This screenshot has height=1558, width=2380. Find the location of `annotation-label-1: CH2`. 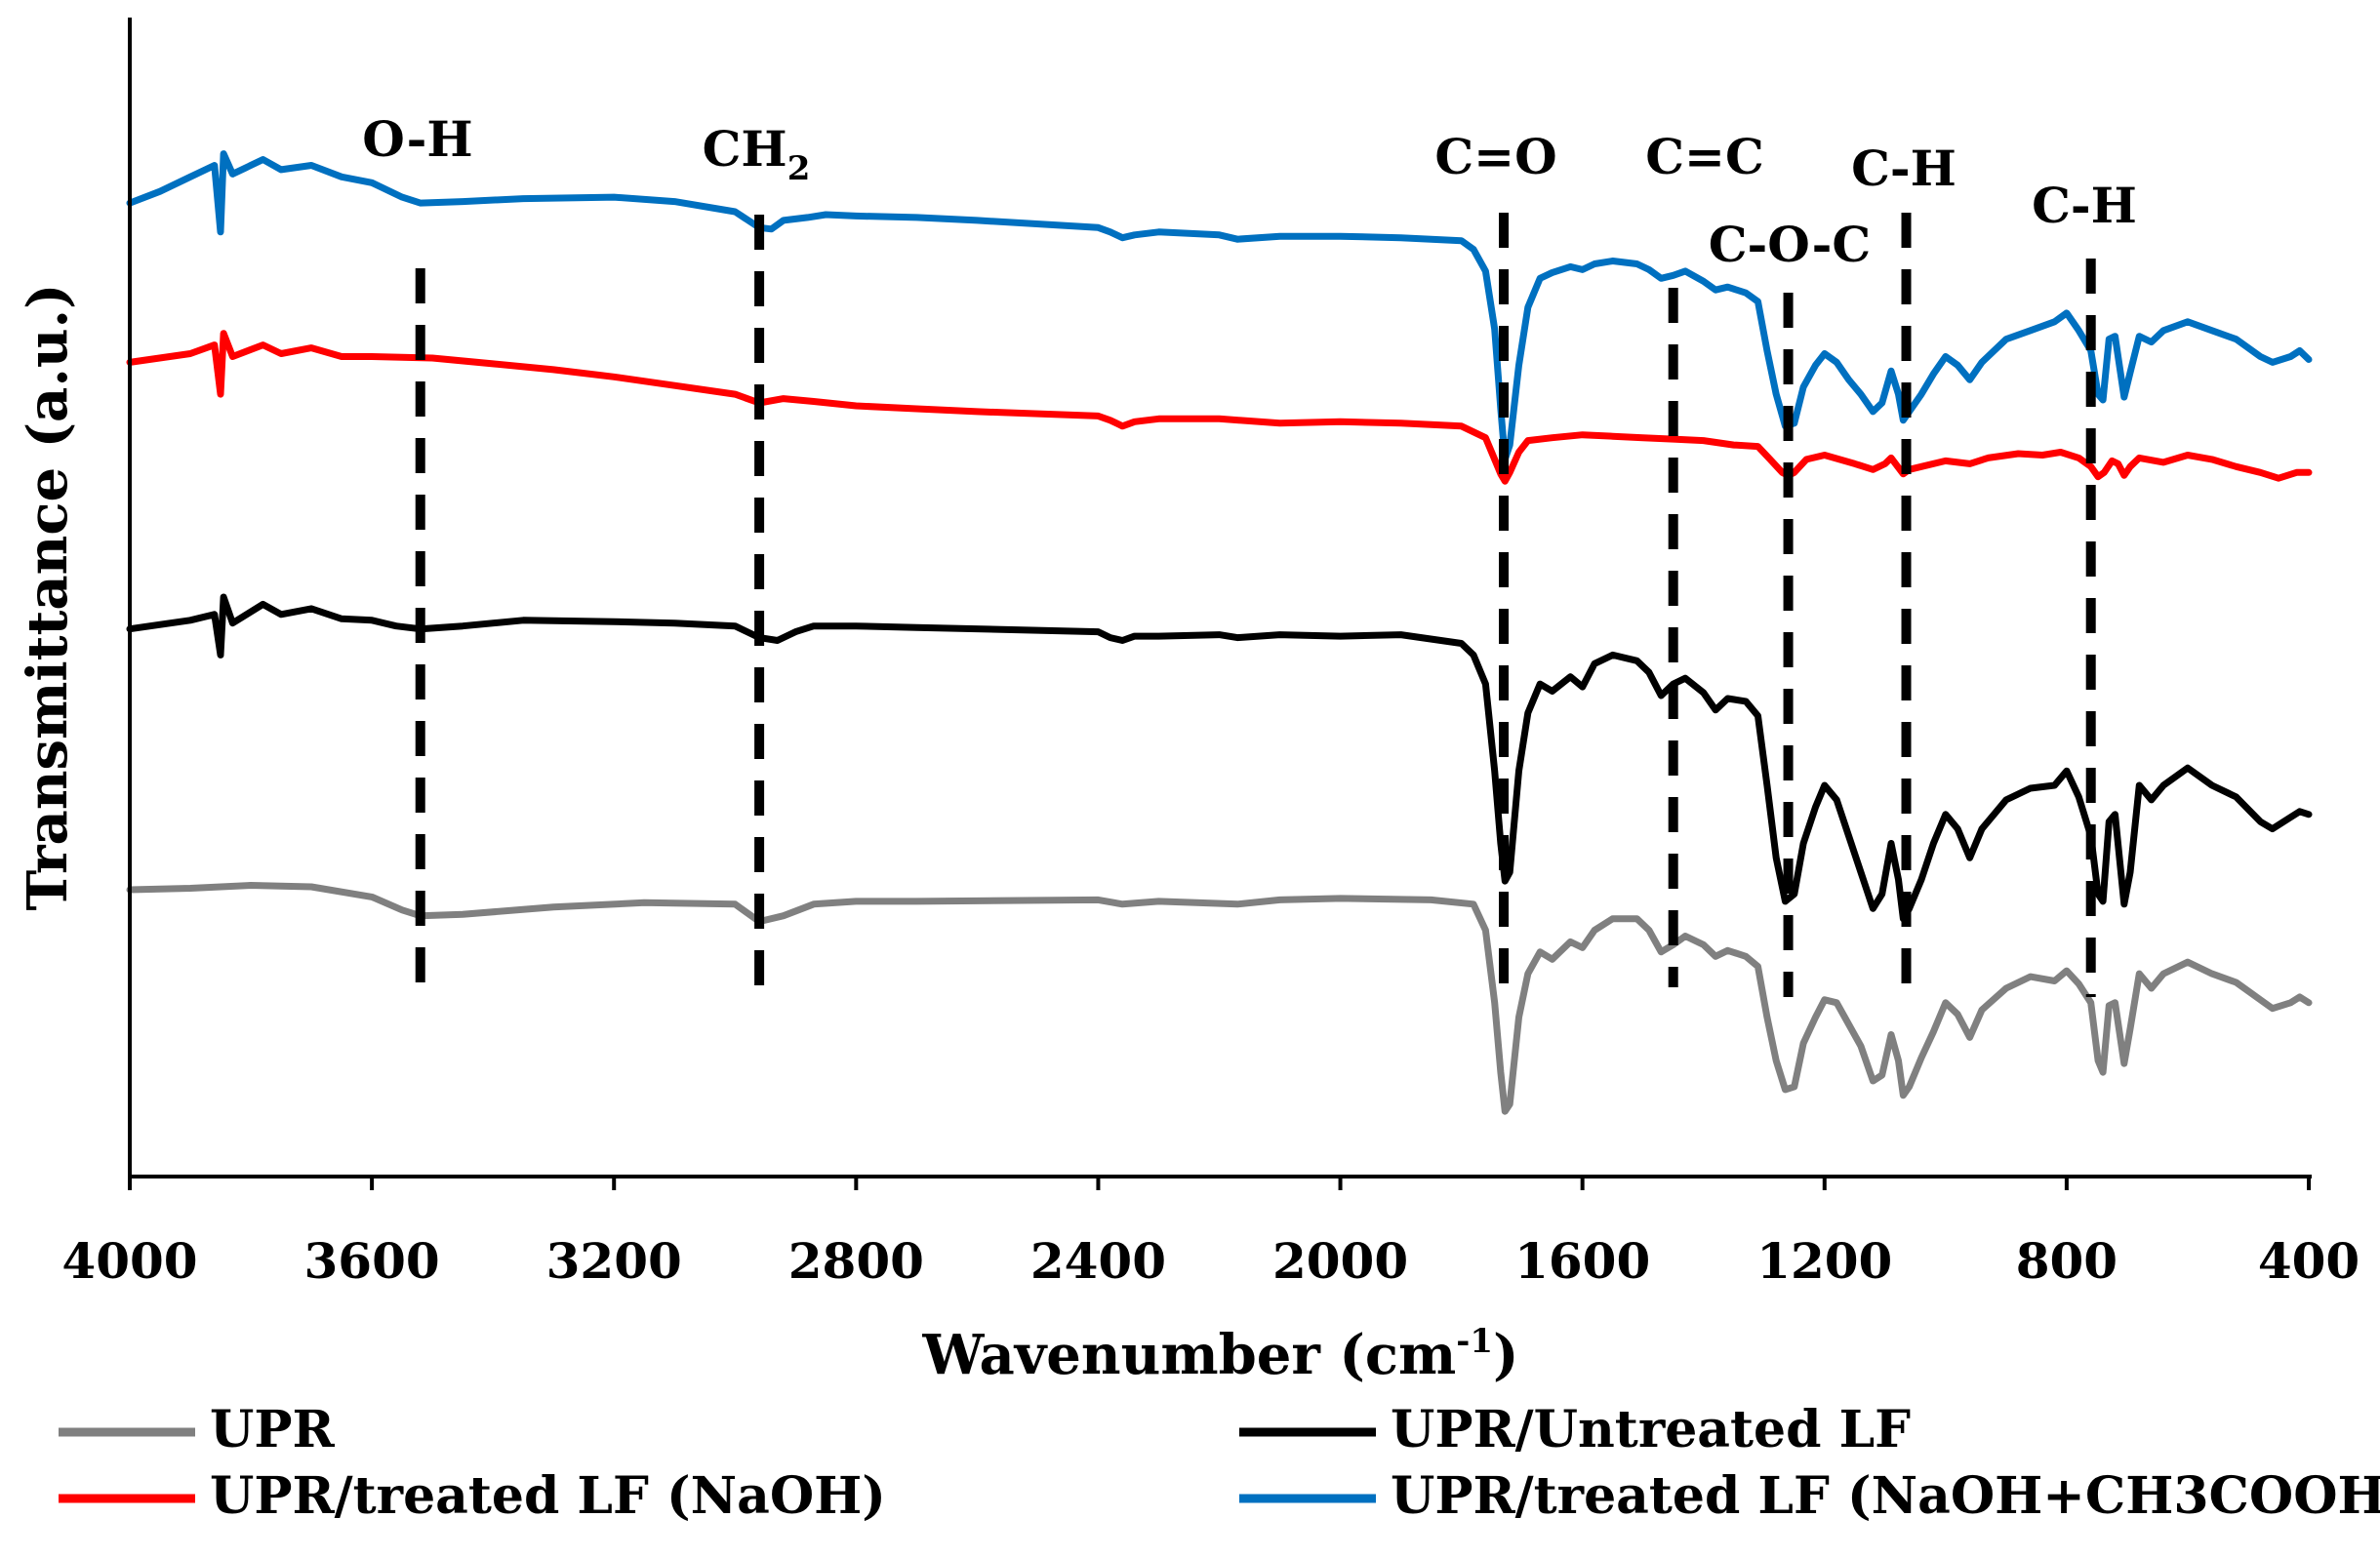

annotation-label-1: CH2 is located at coordinates (757, 154).